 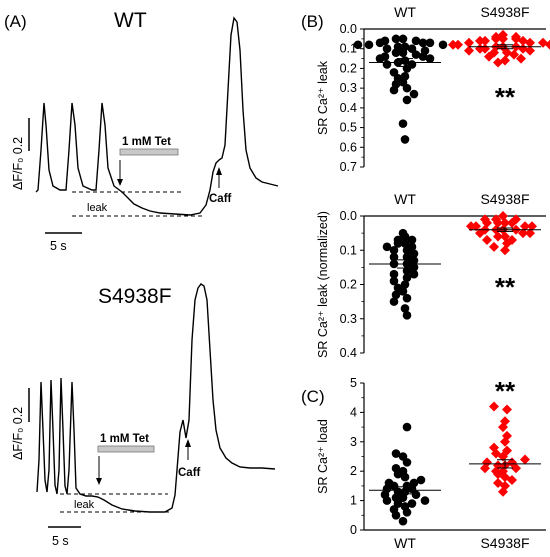 I want to click on wt-tet-bar, so click(x=149, y=152).